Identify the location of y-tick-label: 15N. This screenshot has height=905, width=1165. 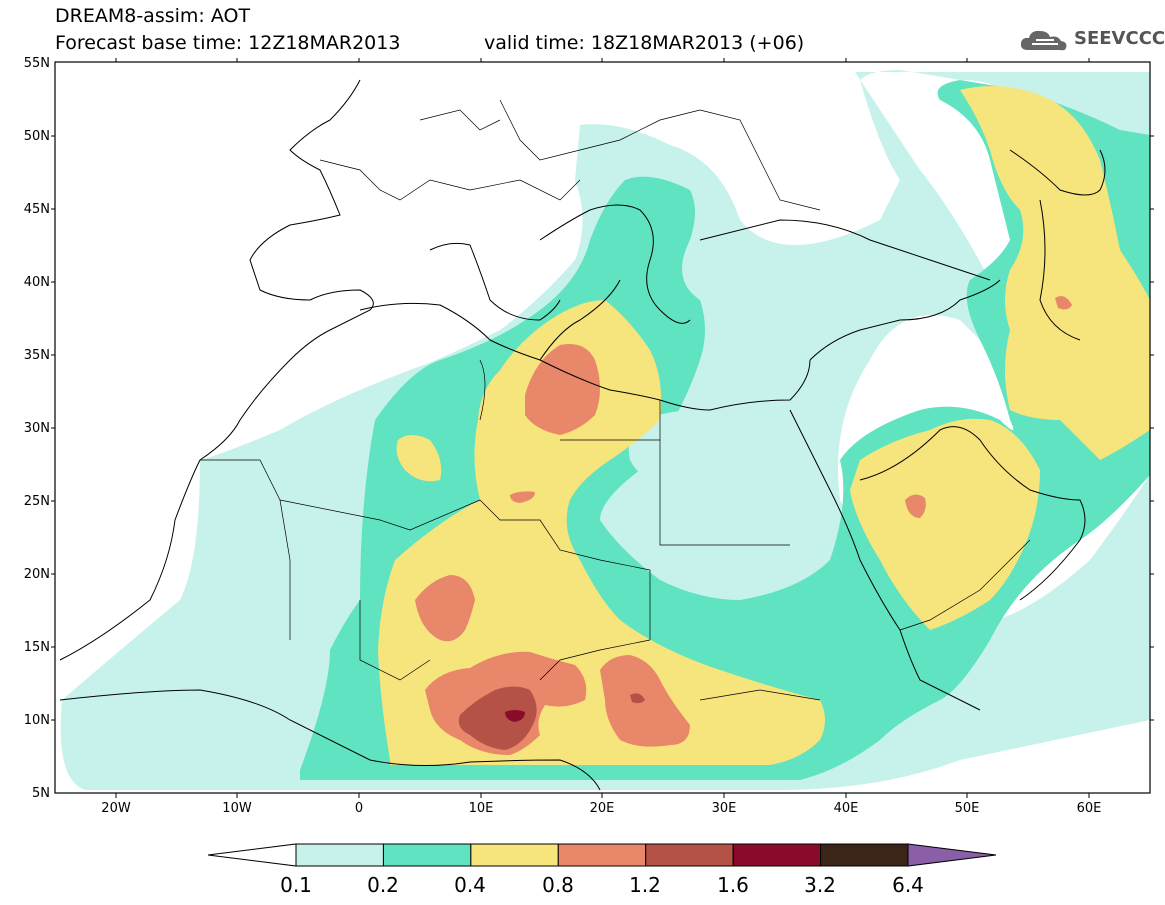
(37, 647).